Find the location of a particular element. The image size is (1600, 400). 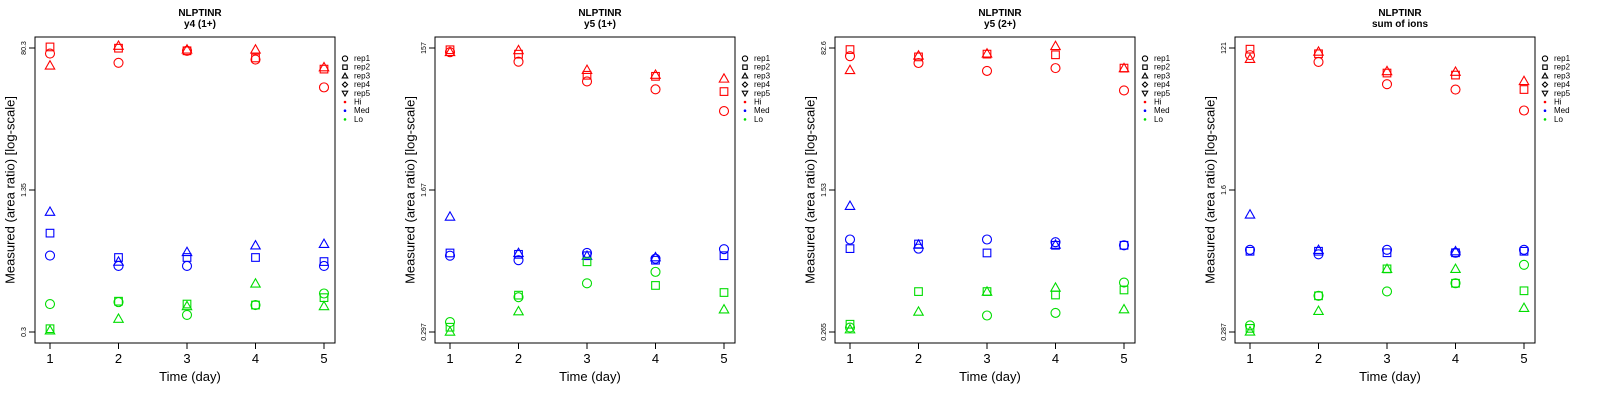

chart-title: NLPTINR is located at coordinates (200, 13).